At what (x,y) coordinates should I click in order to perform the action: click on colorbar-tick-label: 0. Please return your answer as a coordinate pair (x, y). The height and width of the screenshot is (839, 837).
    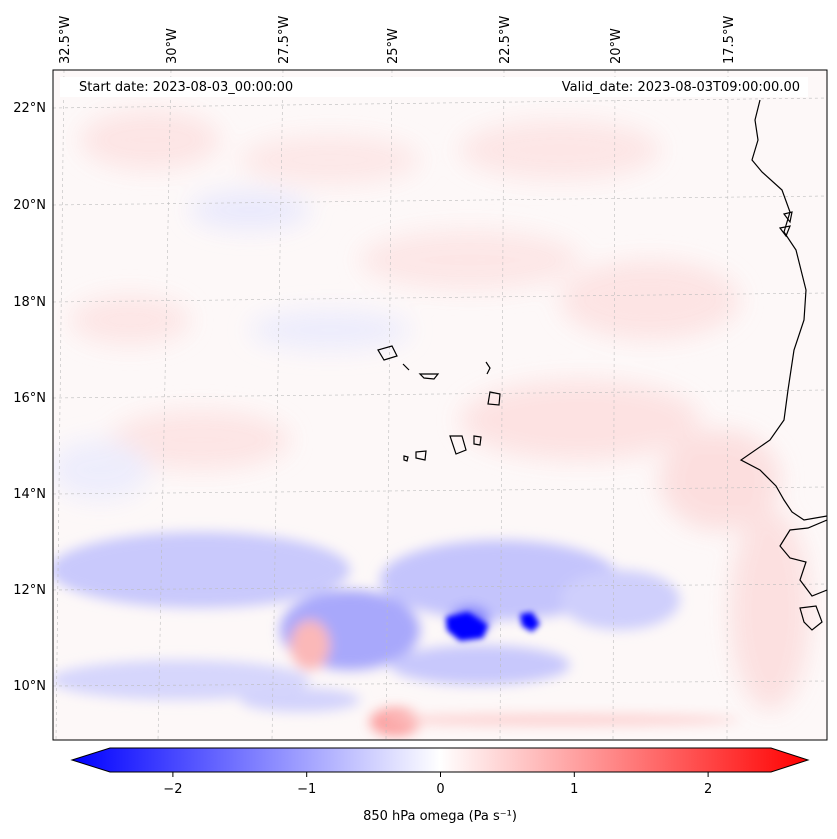
    Looking at the image, I should click on (440, 789).